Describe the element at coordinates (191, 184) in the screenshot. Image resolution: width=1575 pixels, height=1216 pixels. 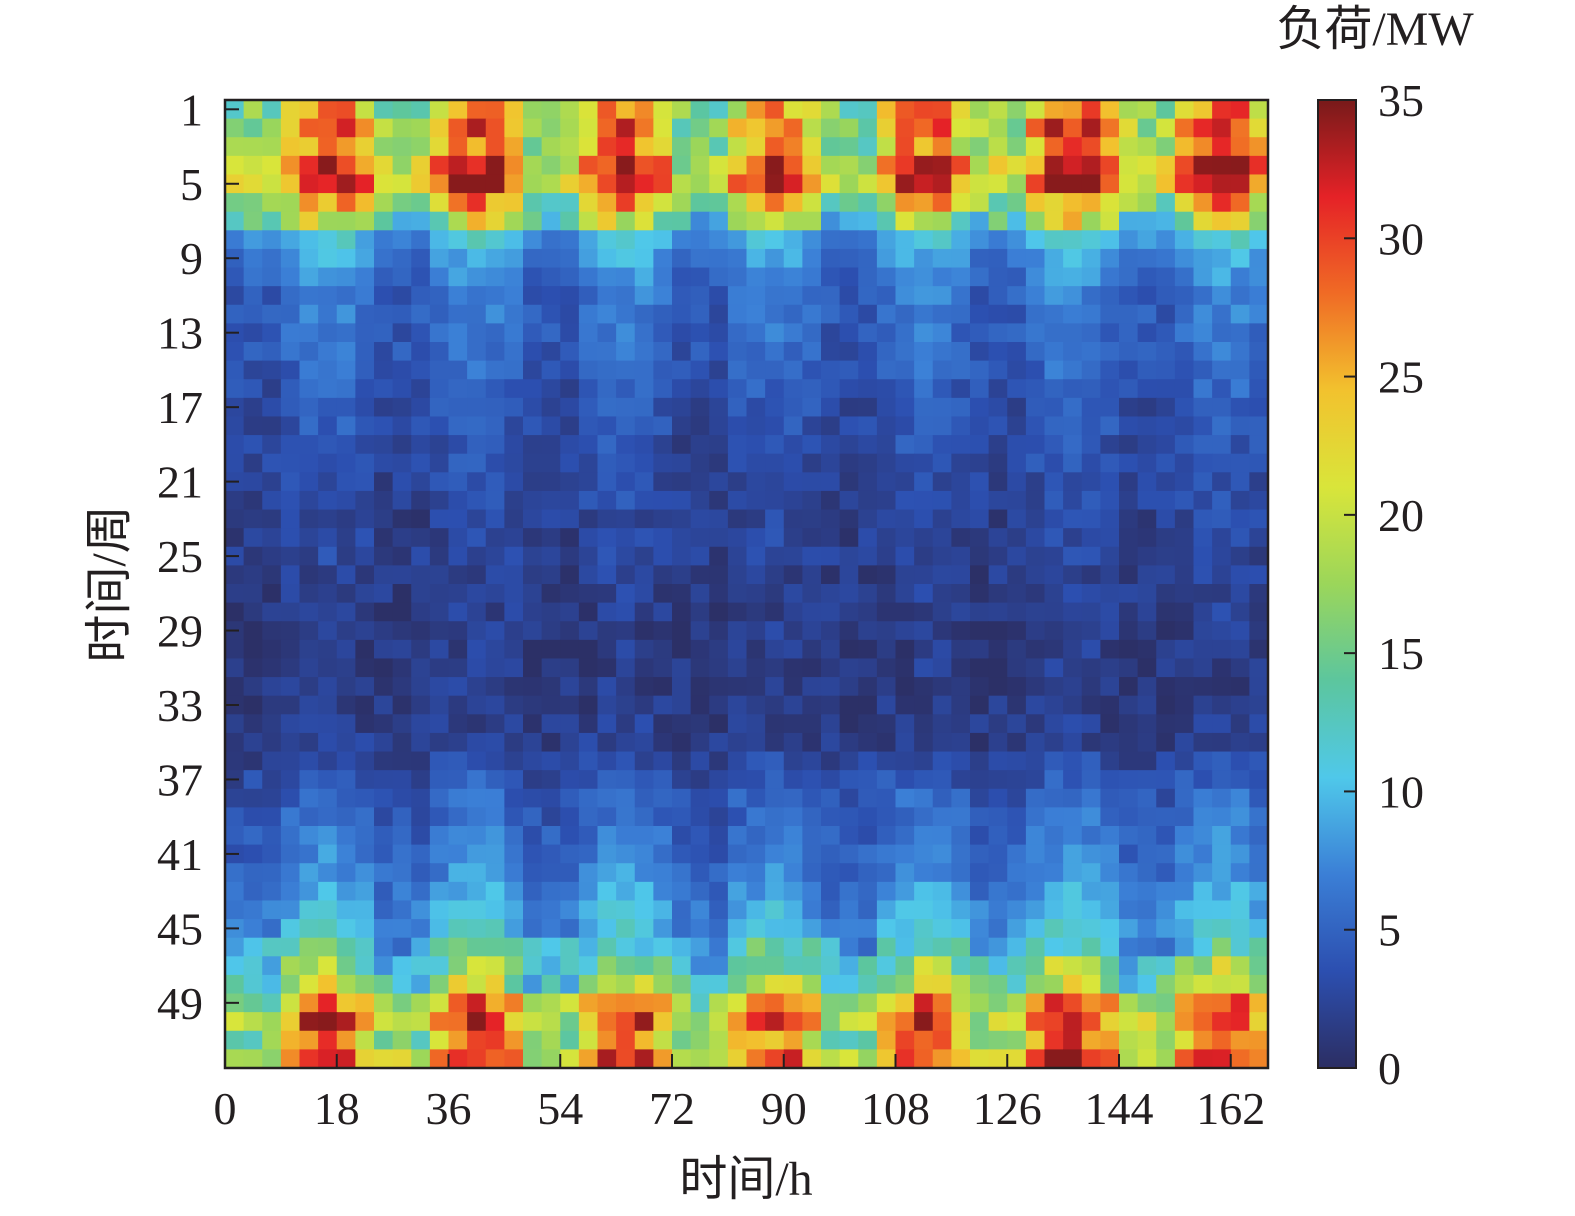
I see `y-tick-label: 5` at that location.